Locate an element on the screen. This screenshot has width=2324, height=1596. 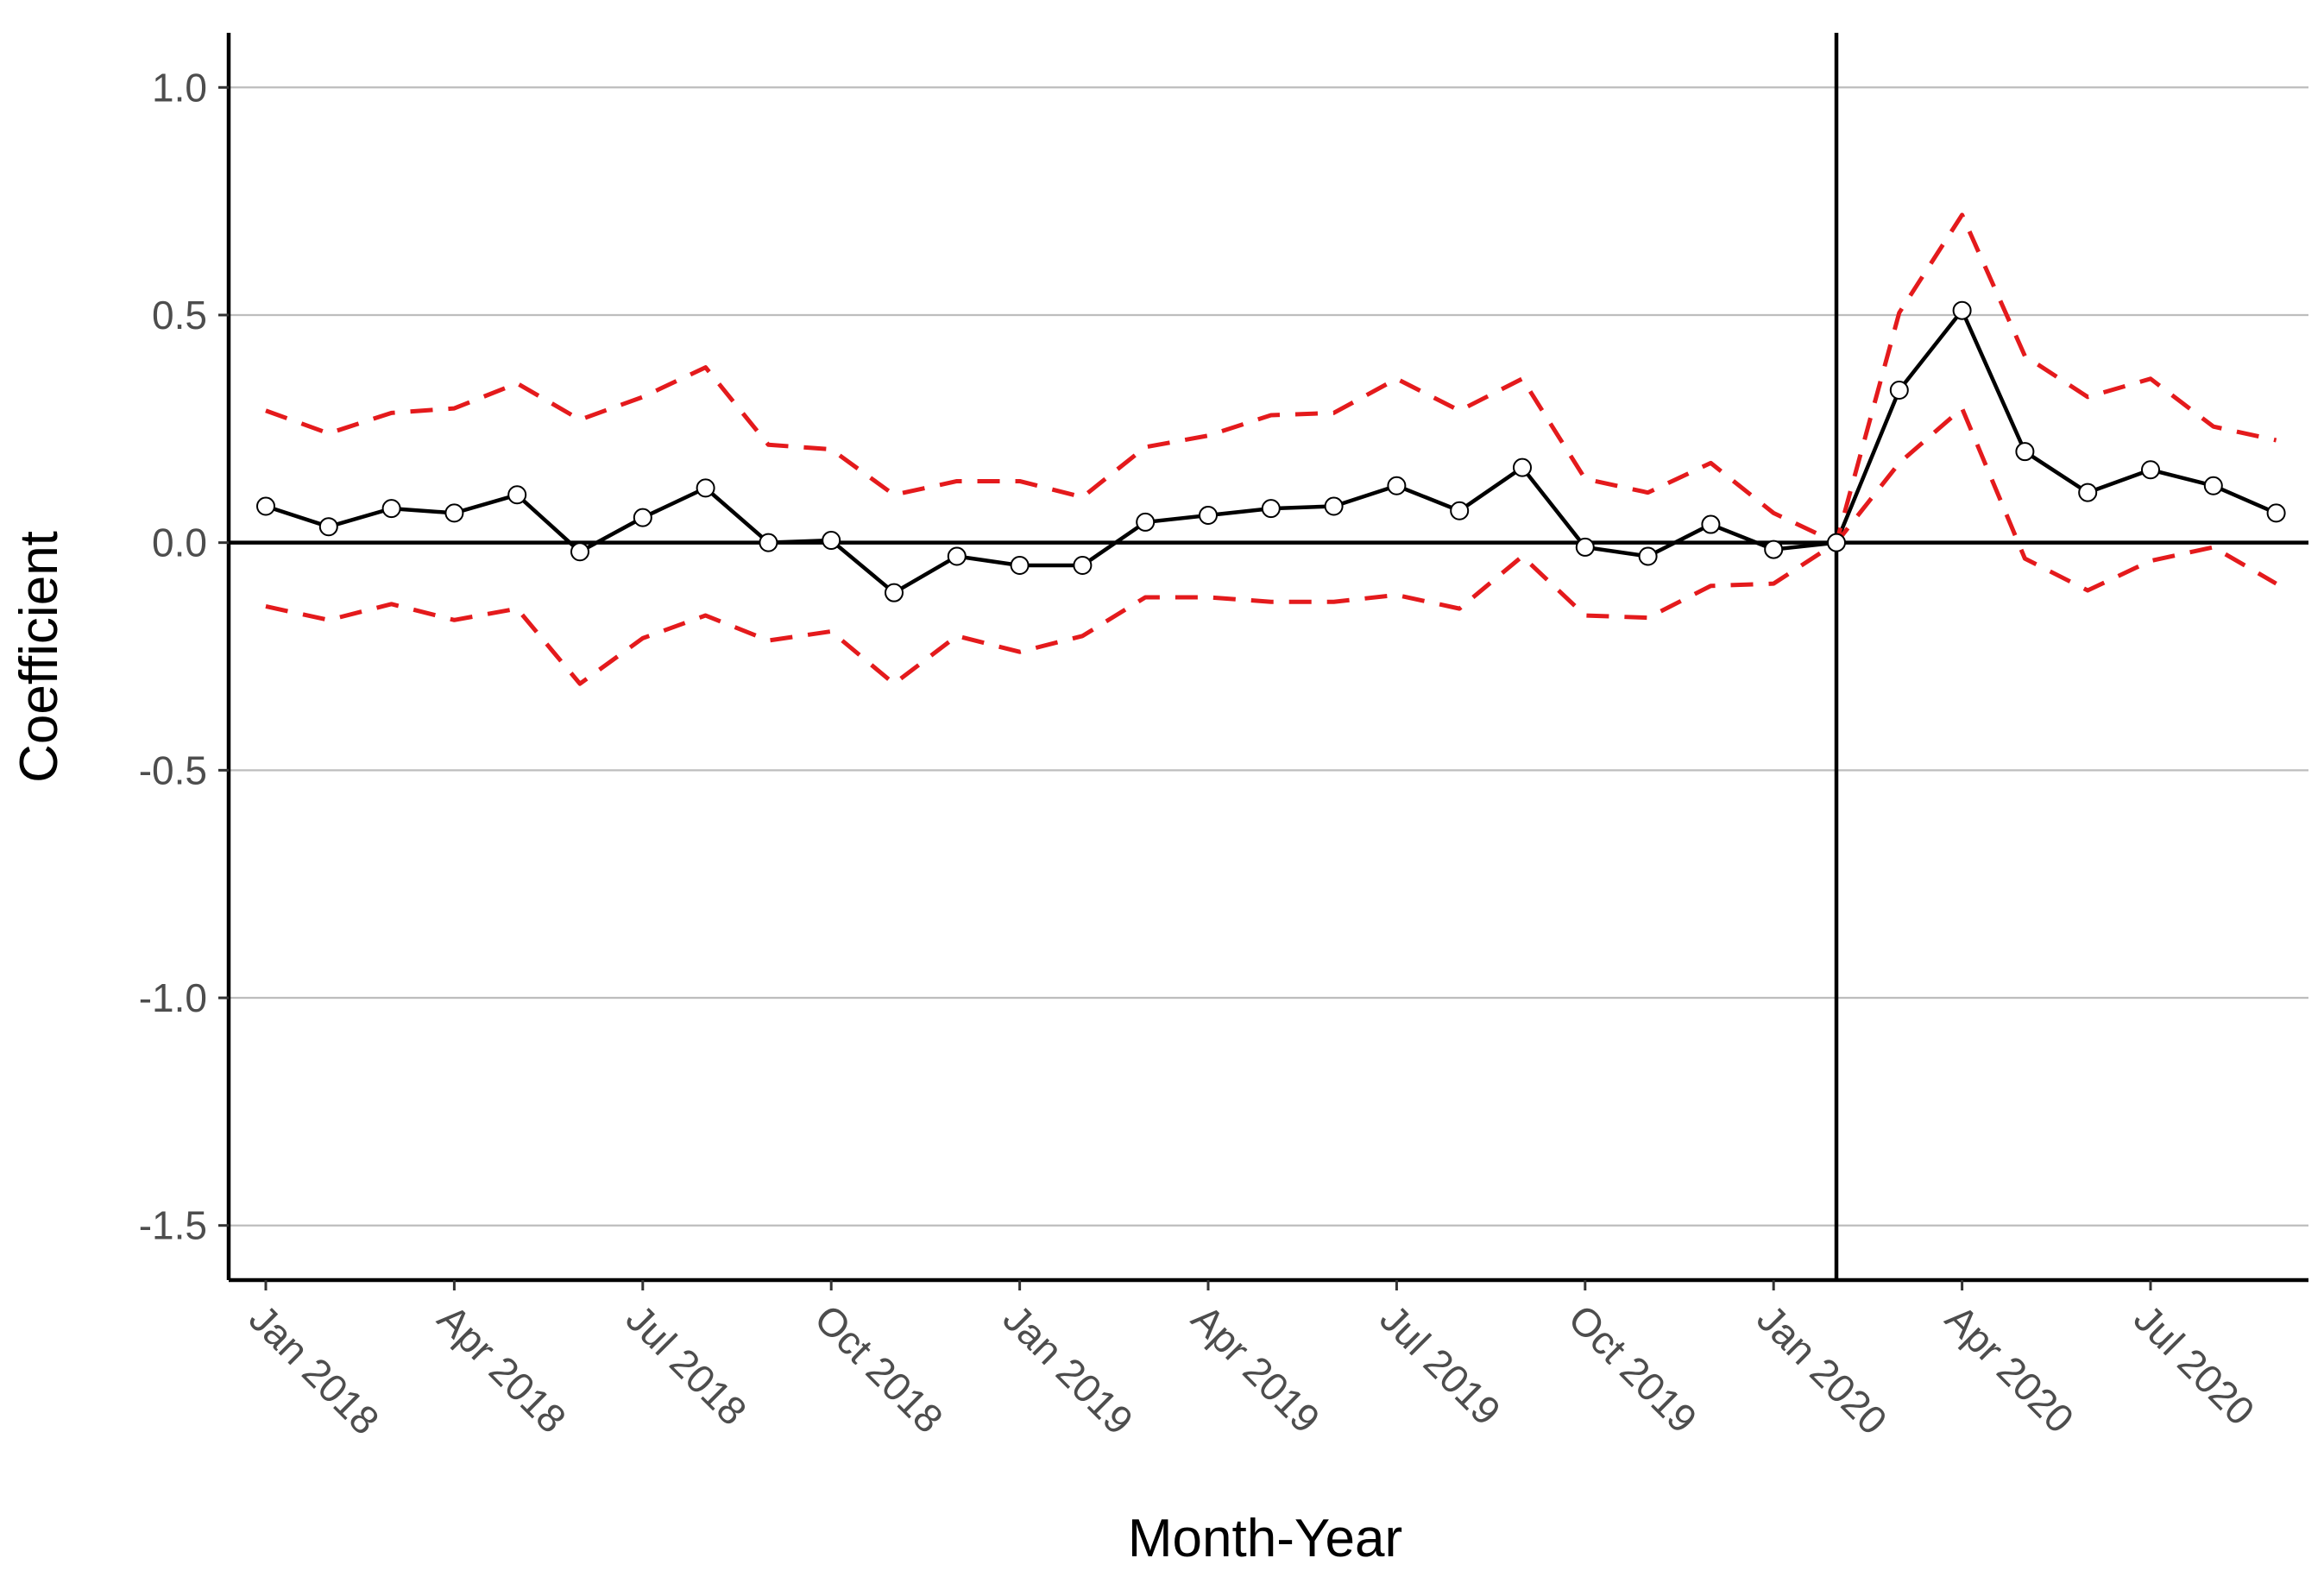
x-tick-label: Jul 2019 is located at coordinates (1440, 1365).